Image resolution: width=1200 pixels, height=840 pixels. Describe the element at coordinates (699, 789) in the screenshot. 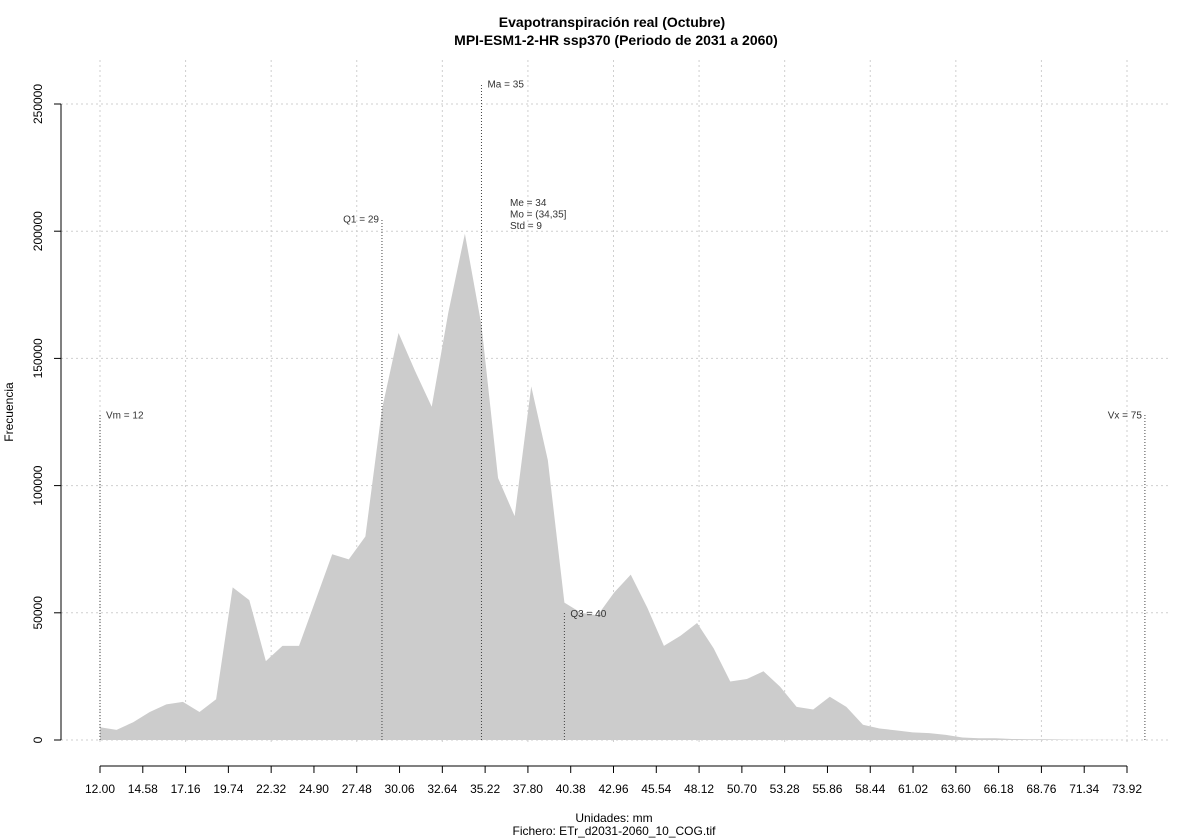

I see `x-tick-label: 48.12` at that location.